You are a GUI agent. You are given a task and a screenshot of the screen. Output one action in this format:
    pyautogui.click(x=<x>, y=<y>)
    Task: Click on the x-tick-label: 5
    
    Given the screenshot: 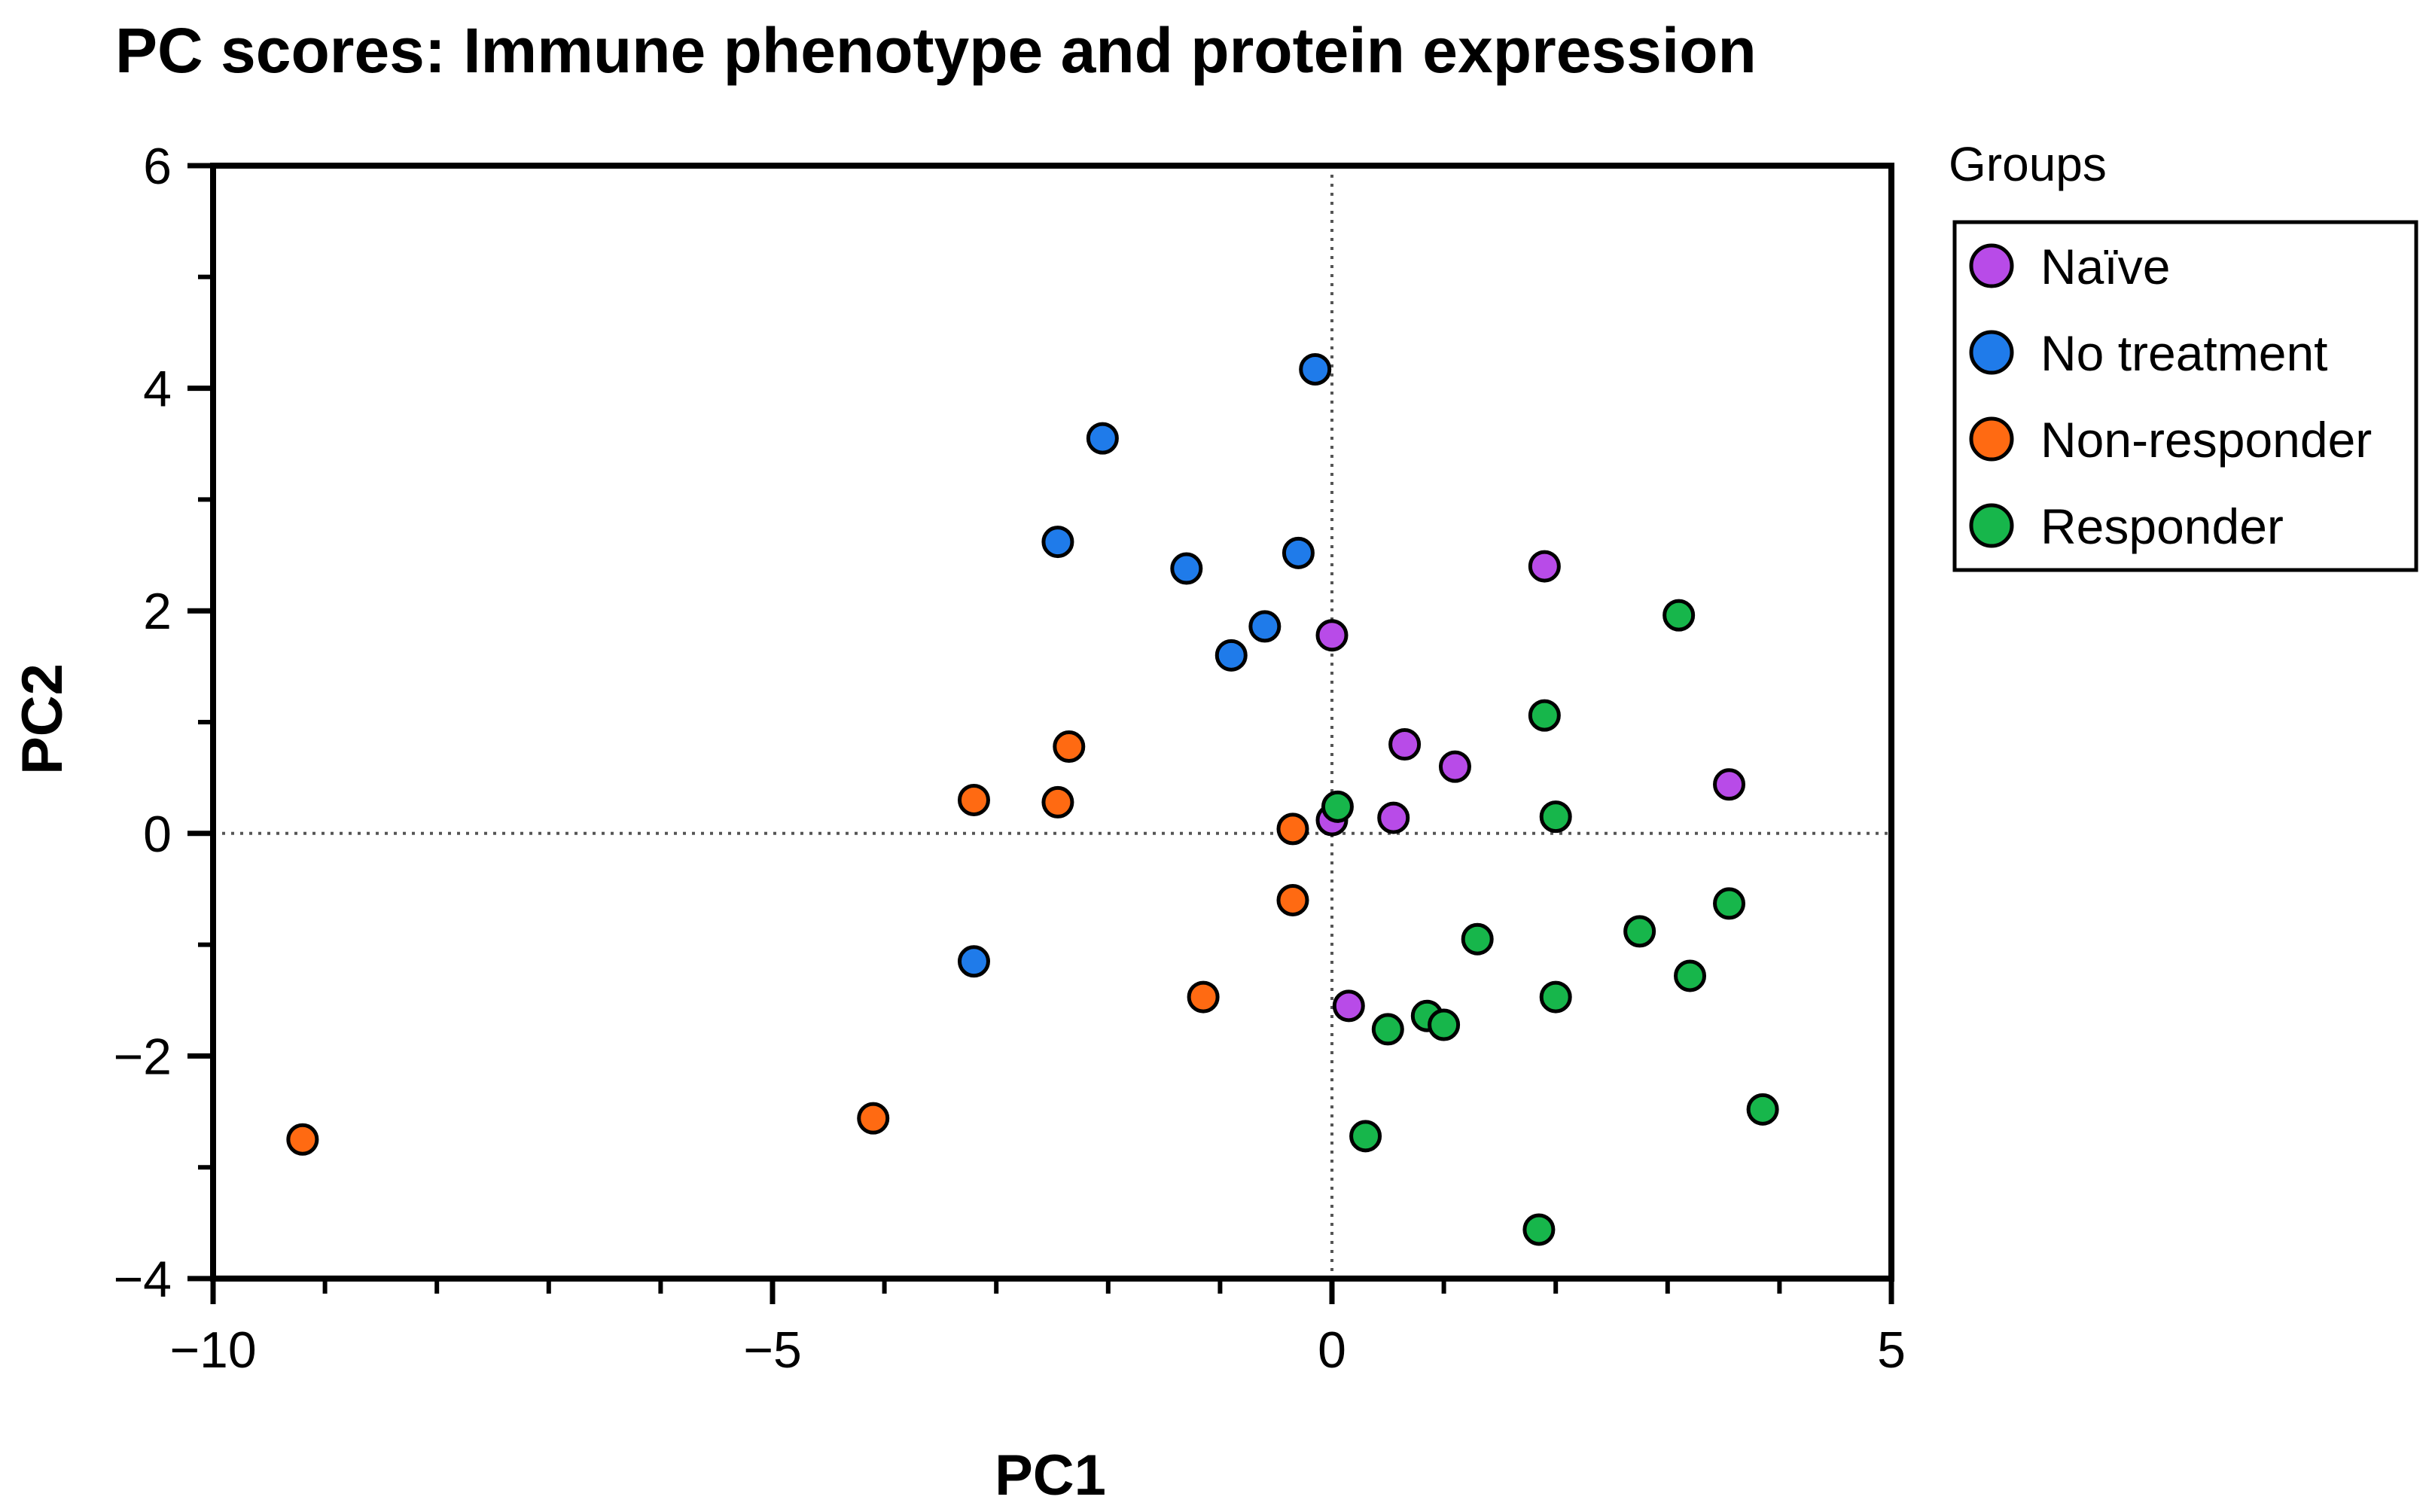 What is the action you would take?
    pyautogui.click(x=1891, y=1350)
    